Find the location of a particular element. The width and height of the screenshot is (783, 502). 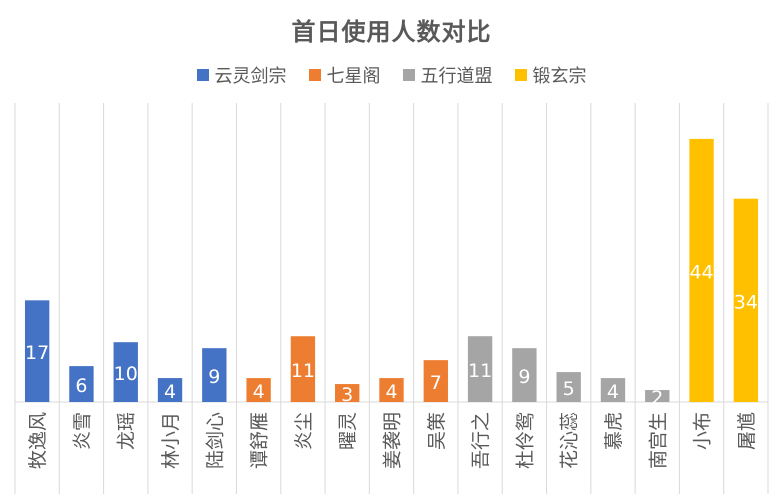

data-label-0: 17 is located at coordinates (37, 353).